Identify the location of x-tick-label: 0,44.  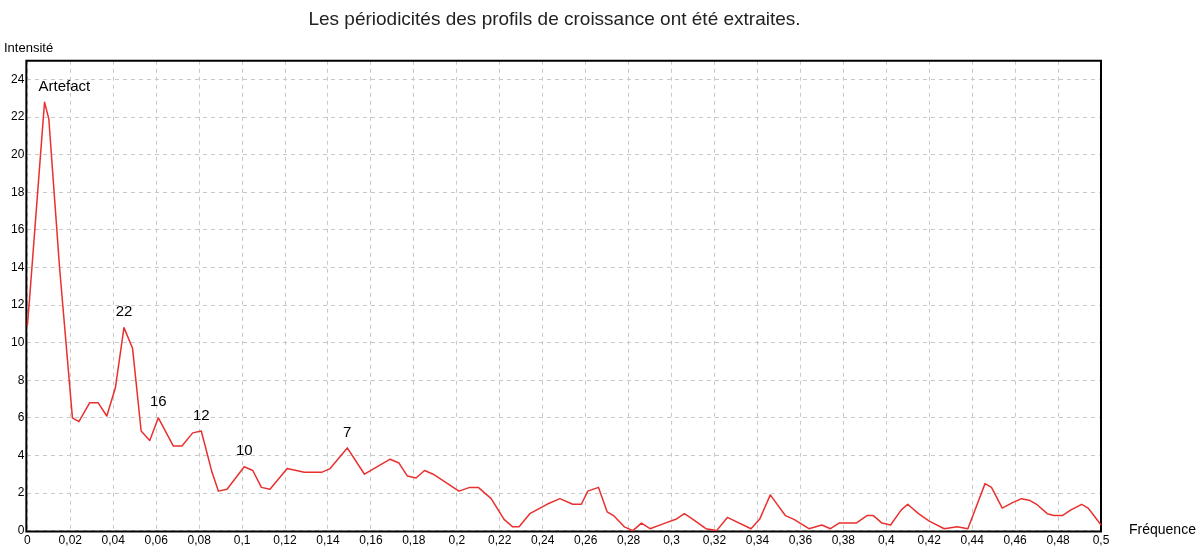
(972, 540).